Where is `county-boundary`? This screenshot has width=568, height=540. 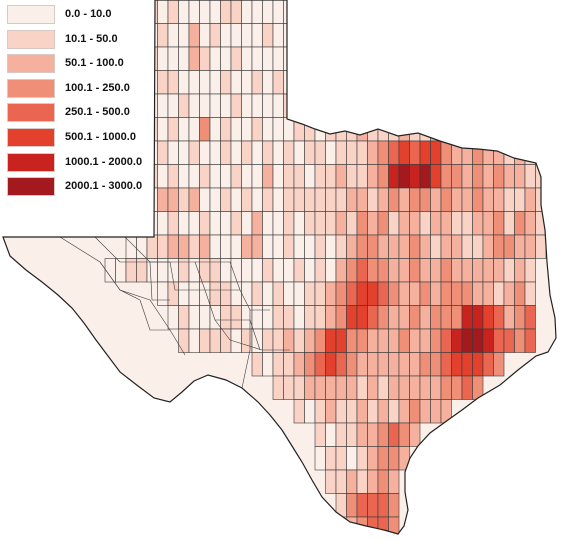 county-boundary is located at coordinates (135, 296).